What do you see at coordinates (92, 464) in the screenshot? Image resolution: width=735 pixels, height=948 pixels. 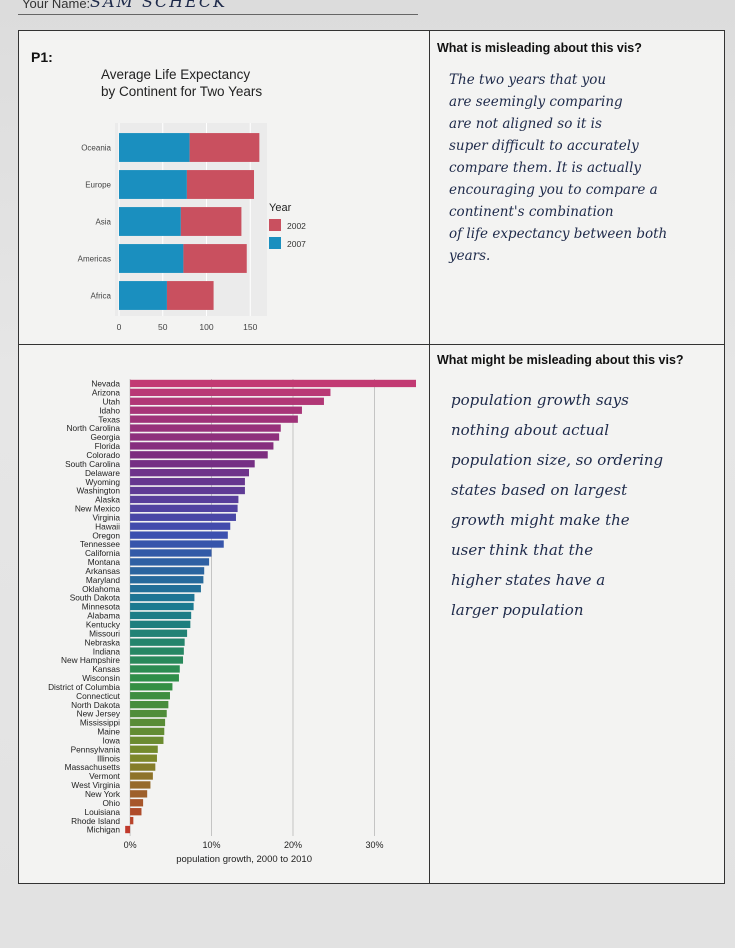 I see `chart2-state-label: South Carolina` at bounding box center [92, 464].